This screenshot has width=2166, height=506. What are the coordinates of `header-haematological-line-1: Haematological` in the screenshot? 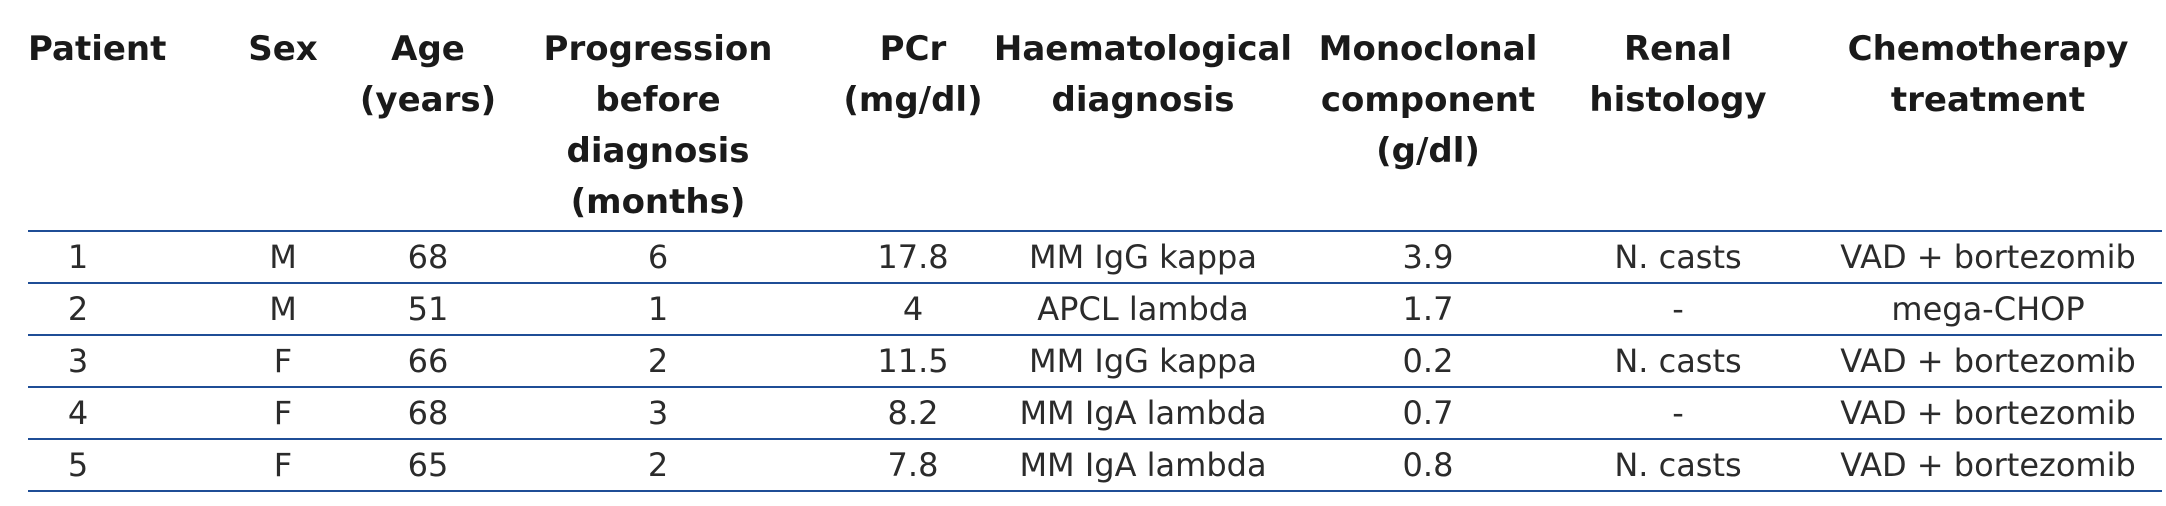 It's located at (1143, 49).